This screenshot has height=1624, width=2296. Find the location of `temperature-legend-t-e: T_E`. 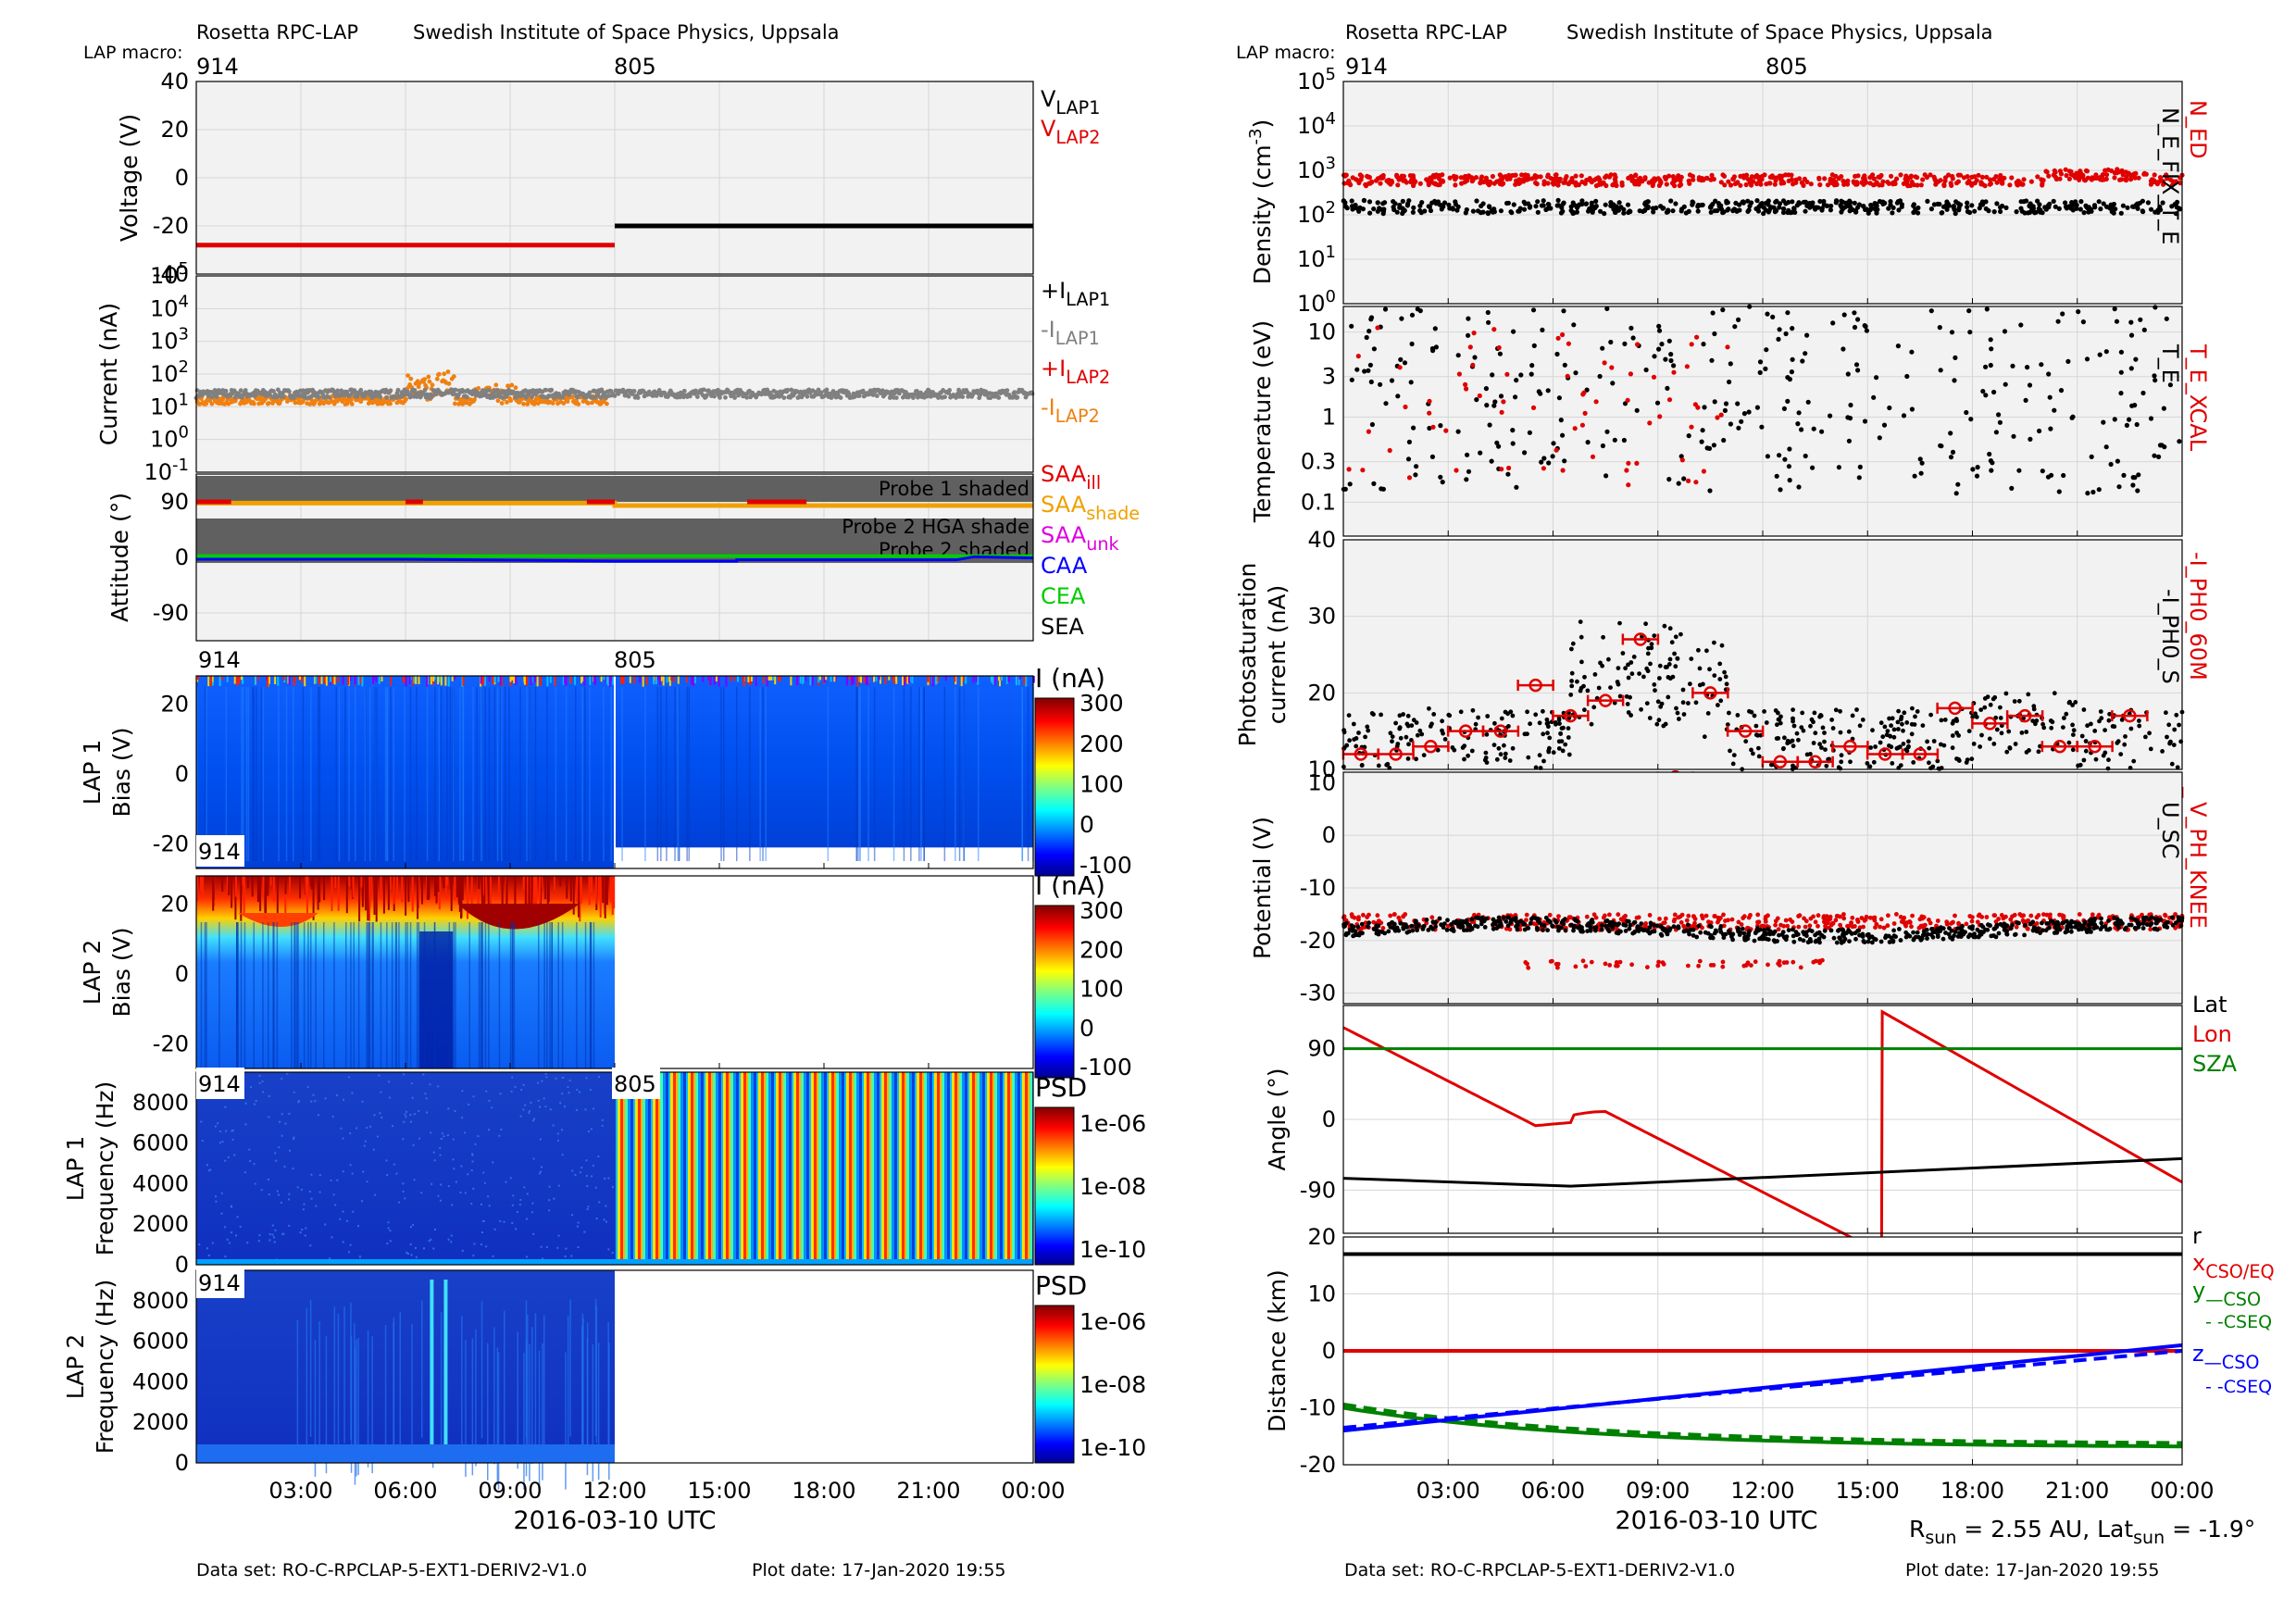

temperature-legend-t-e: T_E is located at coordinates (2170, 363).